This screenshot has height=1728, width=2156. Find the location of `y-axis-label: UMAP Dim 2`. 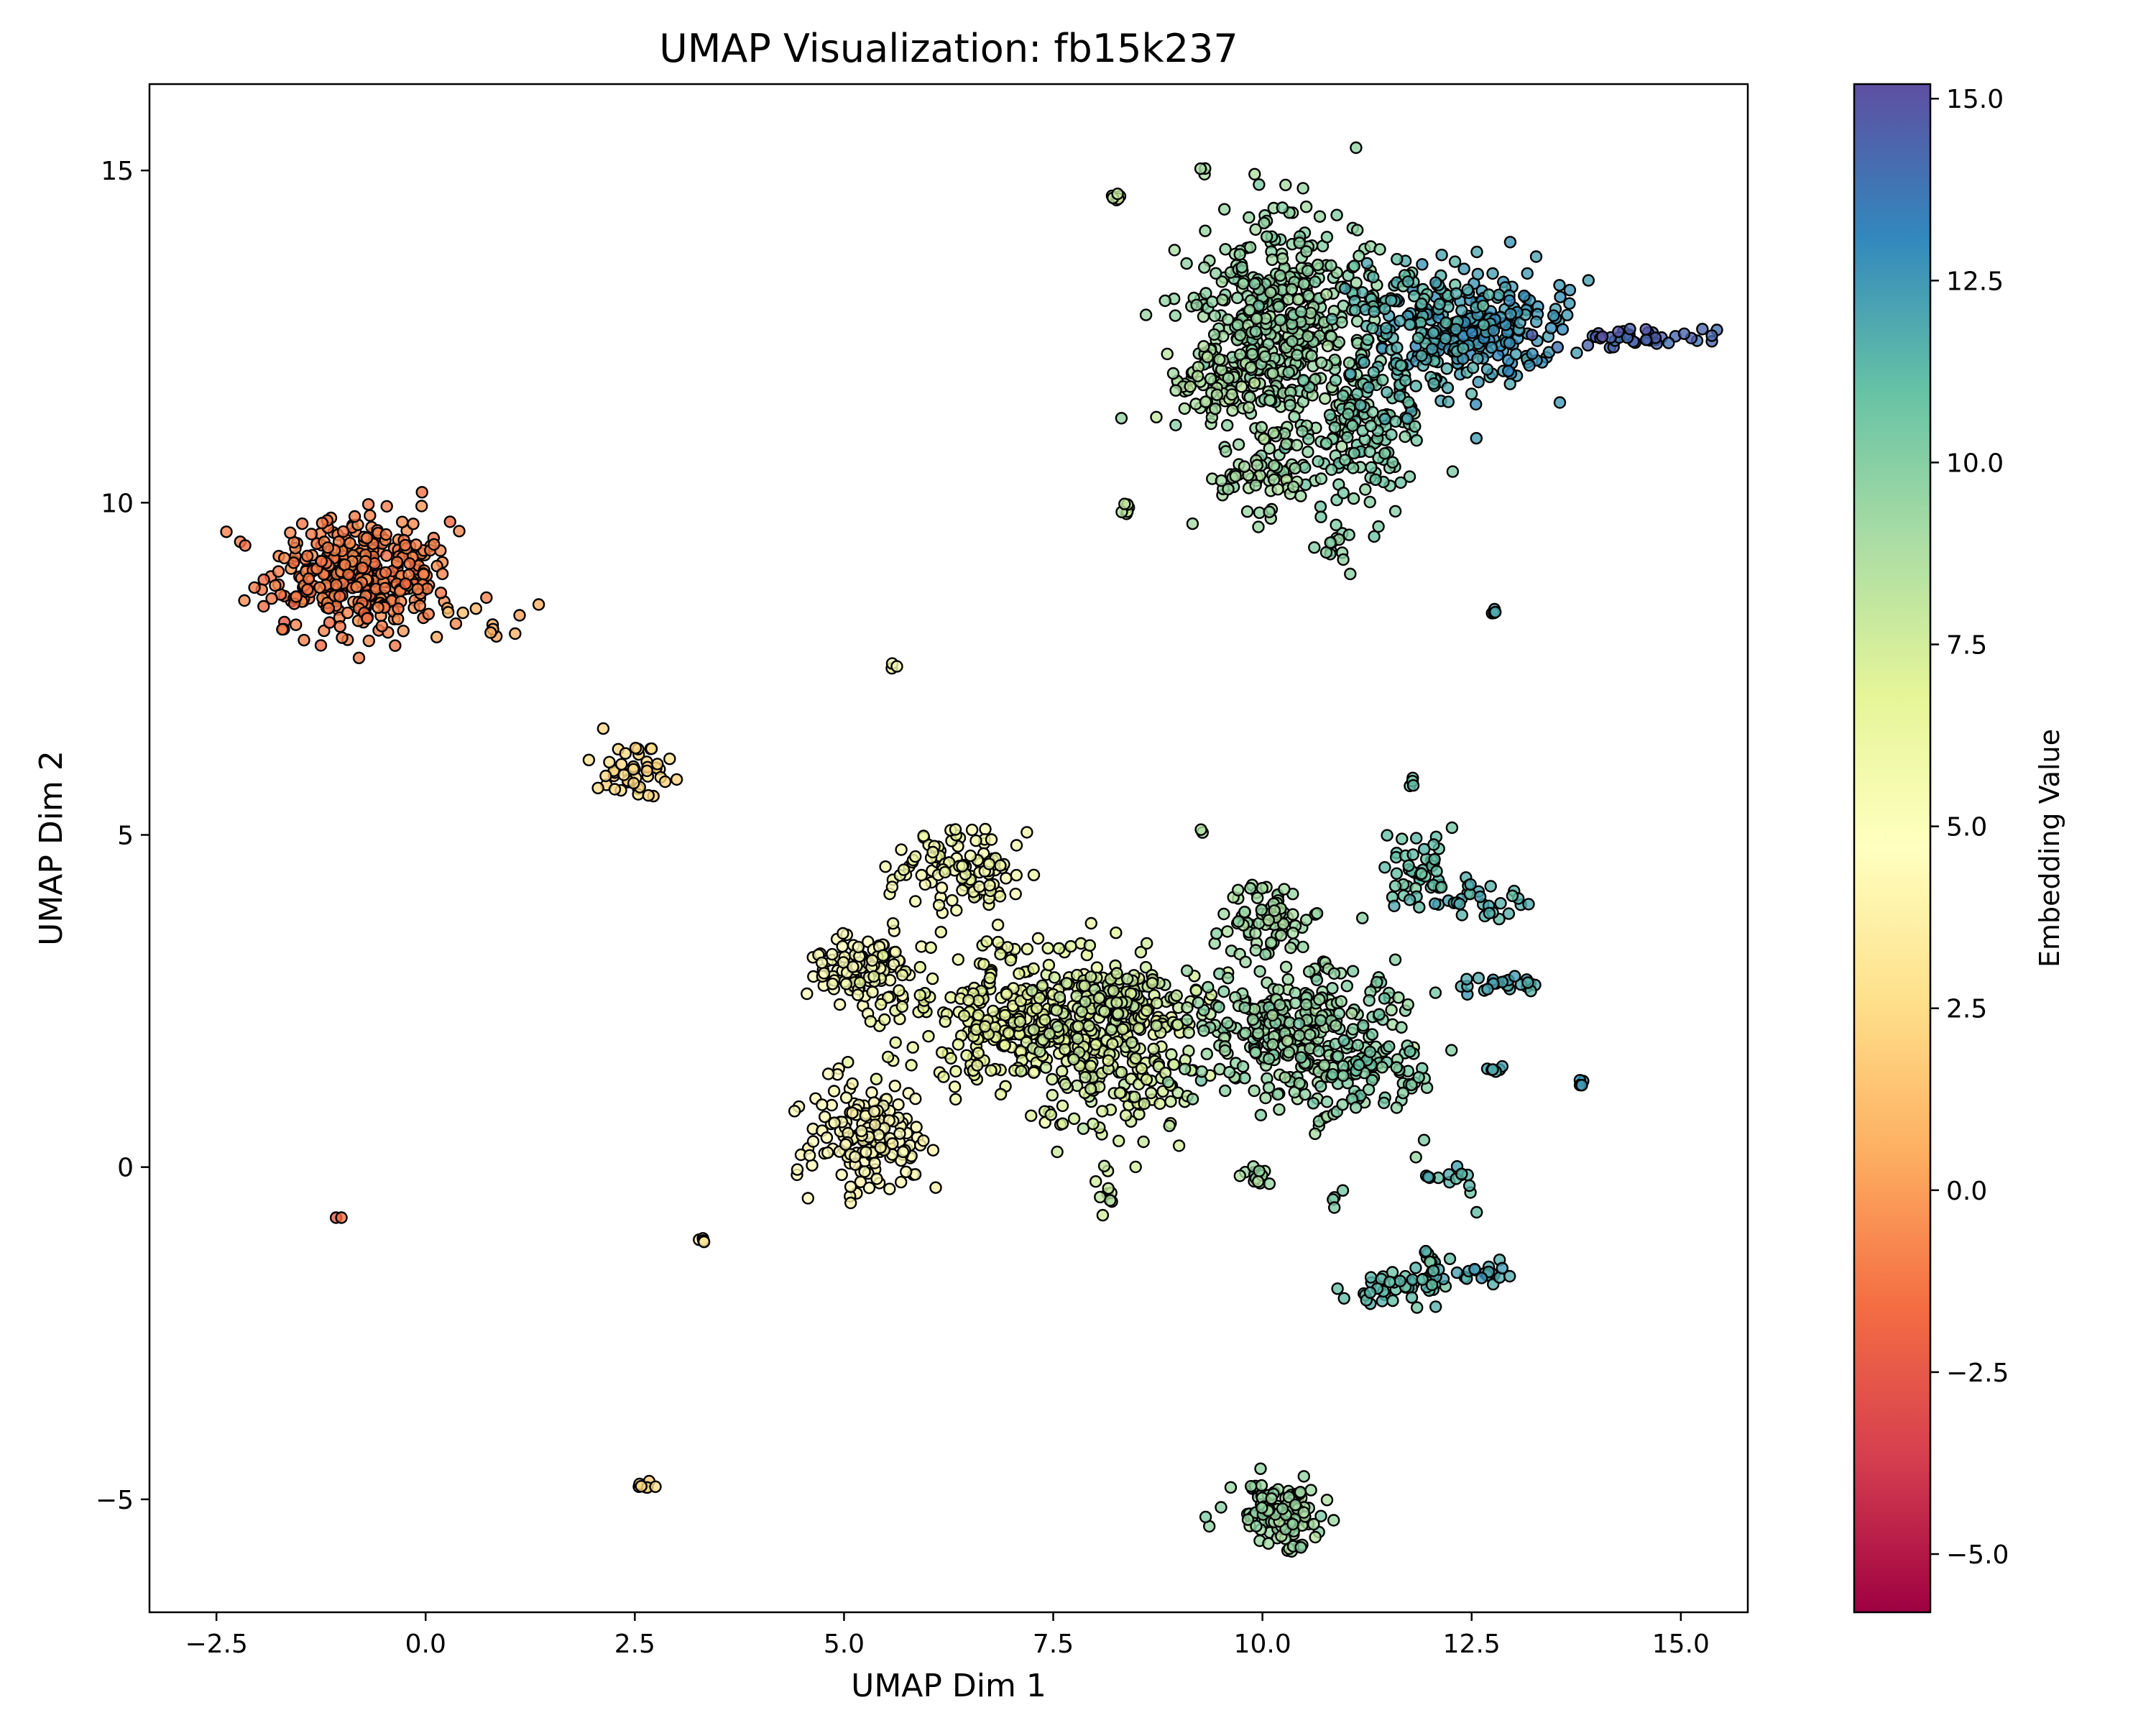

y-axis-label: UMAP Dim 2 is located at coordinates (52, 848).